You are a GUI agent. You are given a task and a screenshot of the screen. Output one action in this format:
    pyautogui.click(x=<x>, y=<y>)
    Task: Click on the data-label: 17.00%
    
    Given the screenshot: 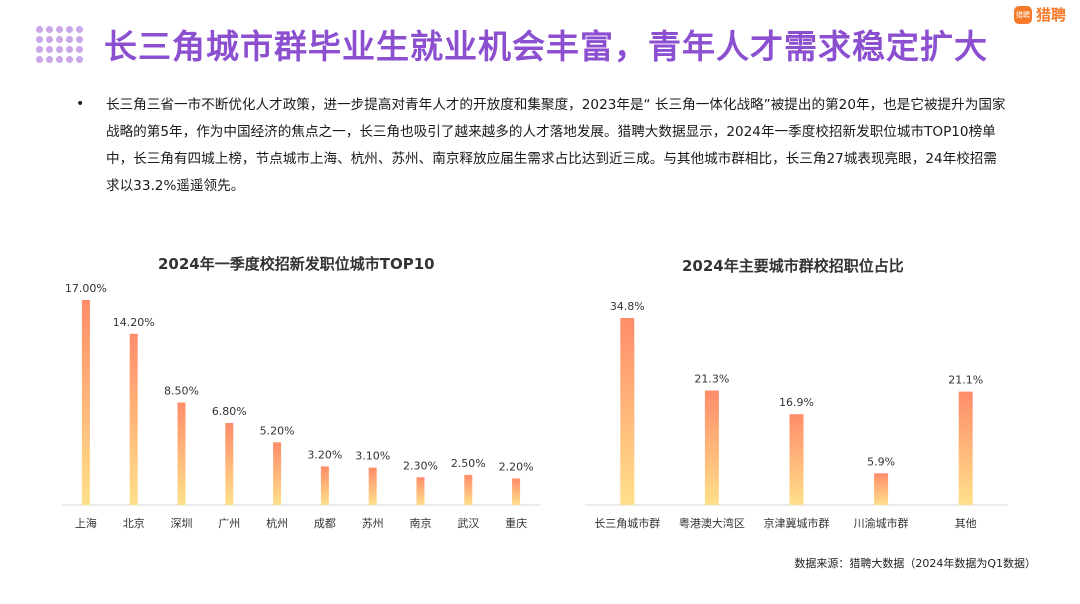 What is the action you would take?
    pyautogui.click(x=86, y=288)
    